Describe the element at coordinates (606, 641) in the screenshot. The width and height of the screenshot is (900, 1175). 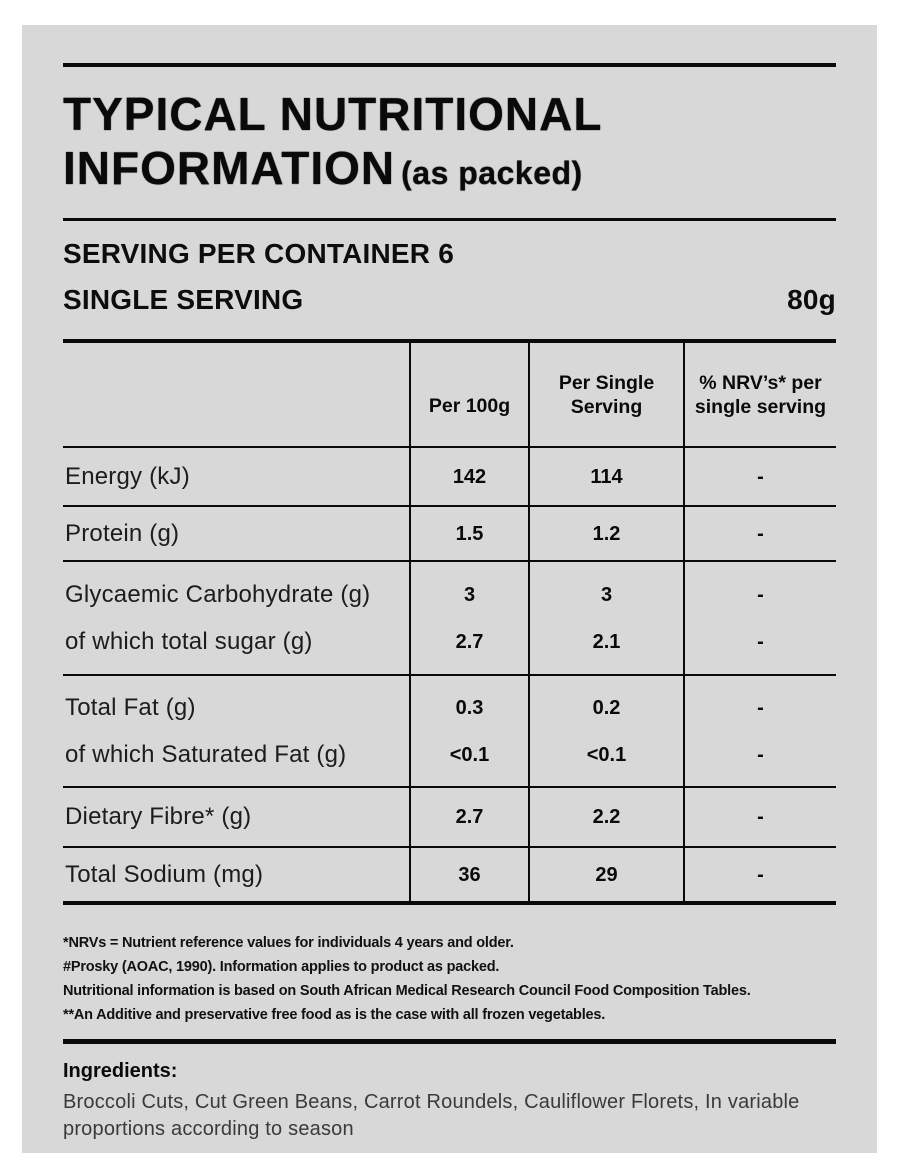
I see `cell-line: 2.1` at that location.